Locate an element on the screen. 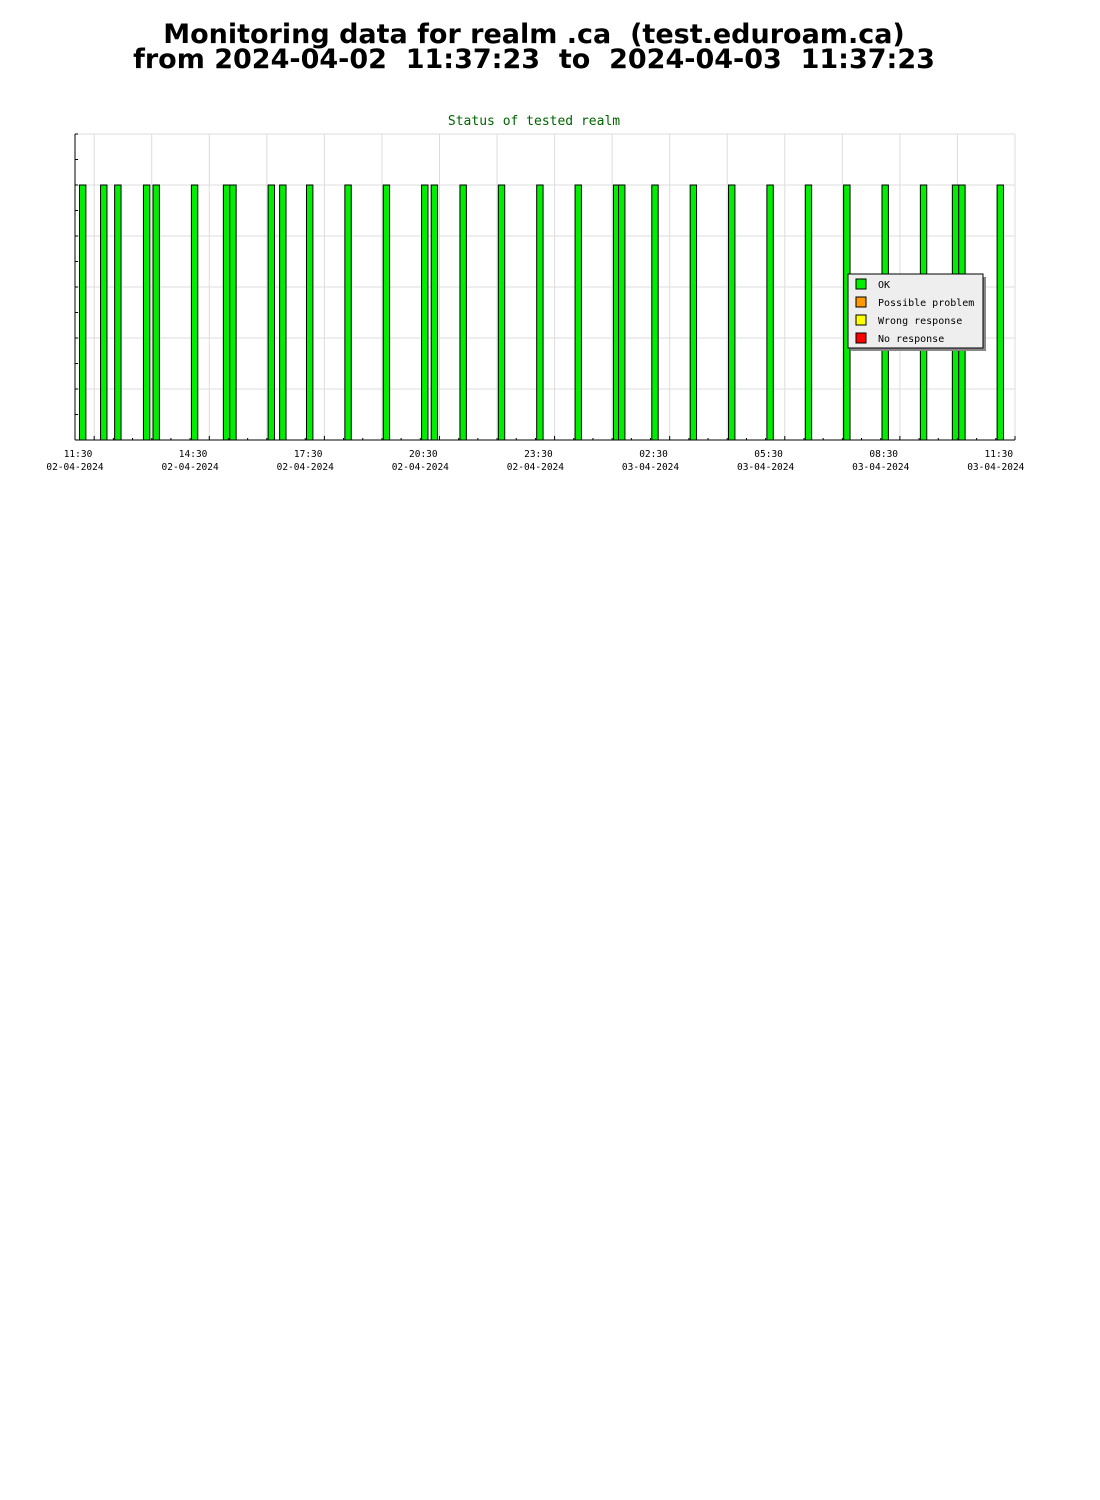 The image size is (1100, 1500). legend-label: OK is located at coordinates (884, 285).